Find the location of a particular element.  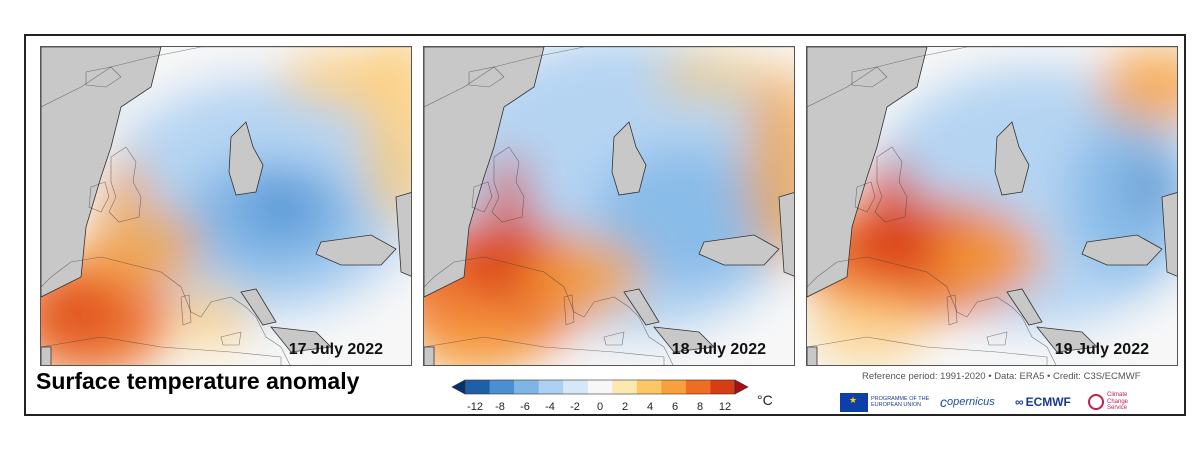

c3s-logo: Climate Change Service is located at coordinates (1117, 402).